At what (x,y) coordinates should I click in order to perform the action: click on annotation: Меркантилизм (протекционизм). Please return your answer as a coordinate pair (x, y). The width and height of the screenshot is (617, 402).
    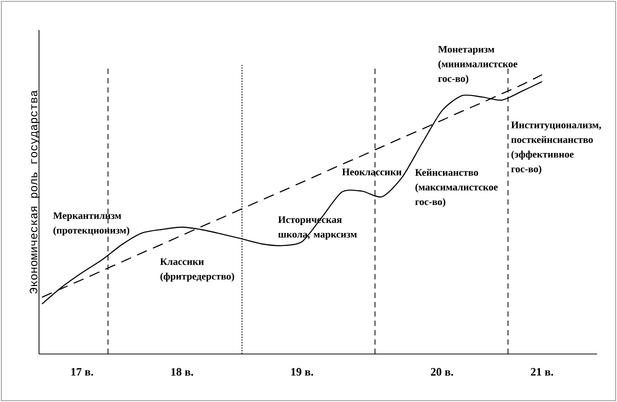
    Looking at the image, I should click on (91, 224).